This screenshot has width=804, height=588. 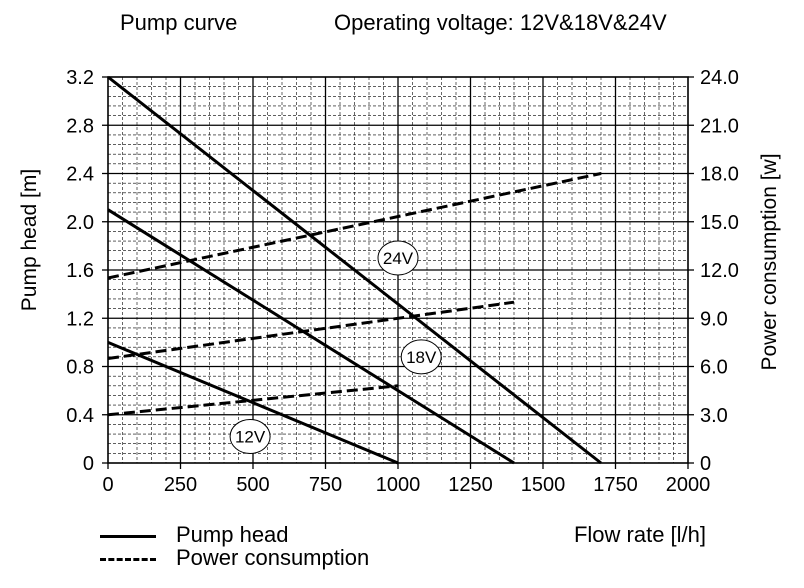 I want to click on legend-pump-head: Pump head, so click(x=194, y=535).